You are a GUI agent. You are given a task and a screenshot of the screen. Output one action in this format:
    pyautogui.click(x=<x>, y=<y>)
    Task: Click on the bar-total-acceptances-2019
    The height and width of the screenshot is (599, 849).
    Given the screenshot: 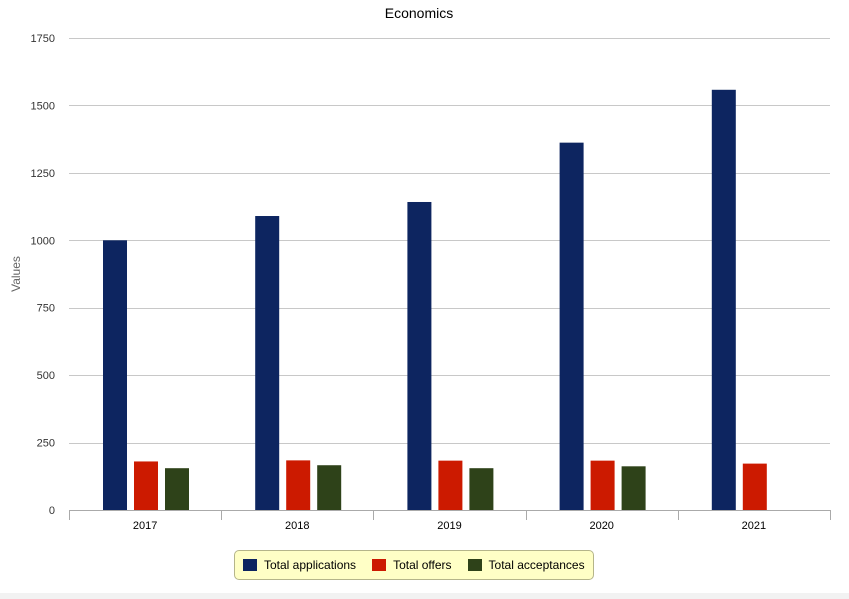 What is the action you would take?
    pyautogui.click(x=481, y=489)
    